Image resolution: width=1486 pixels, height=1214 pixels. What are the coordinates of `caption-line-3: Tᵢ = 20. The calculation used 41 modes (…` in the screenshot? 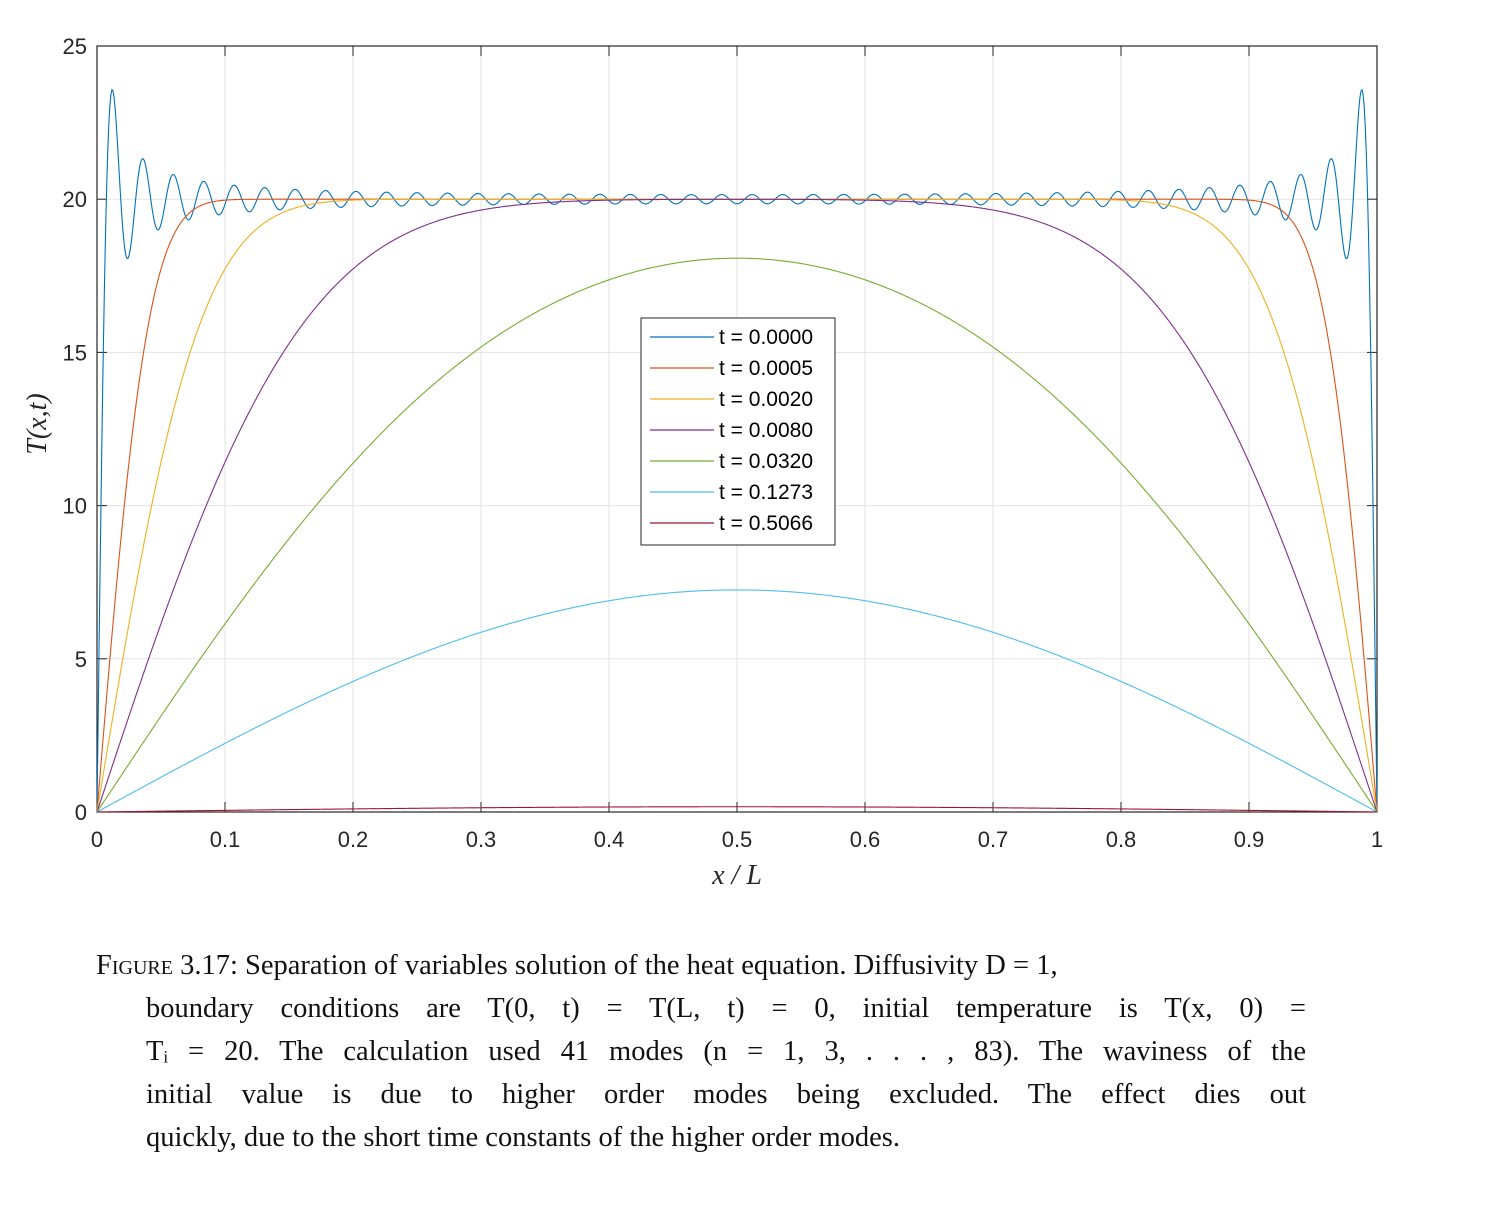 It's located at (726, 1051).